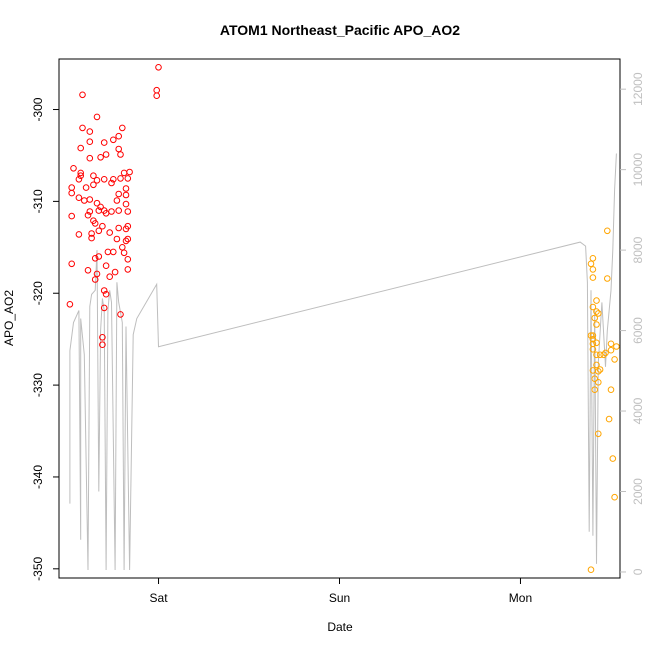  Describe the element at coordinates (638, 491) in the screenshot. I see `y2-tick-label: 2000` at that location.